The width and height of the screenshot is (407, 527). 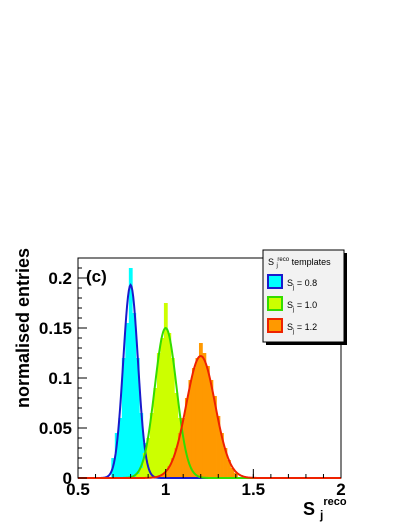 I want to click on x-axis-title-sub: j, so click(x=321, y=515).